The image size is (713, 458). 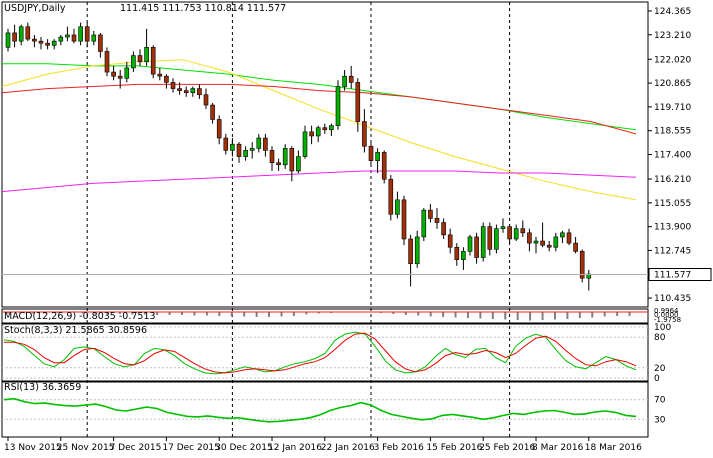 What do you see at coordinates (454, 448) in the screenshot?
I see `date-tick-label: 15 Feb 2016` at bounding box center [454, 448].